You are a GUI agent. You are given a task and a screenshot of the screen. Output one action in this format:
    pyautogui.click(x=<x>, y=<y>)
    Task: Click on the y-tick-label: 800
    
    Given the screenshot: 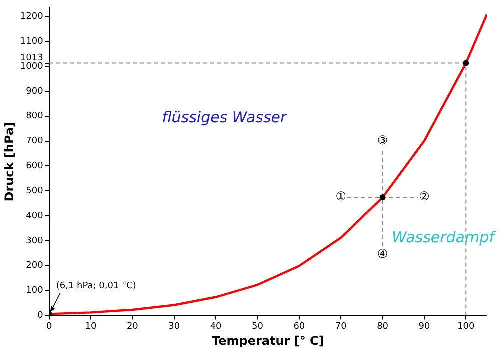 What is the action you would take?
    pyautogui.click(x=35, y=117)
    